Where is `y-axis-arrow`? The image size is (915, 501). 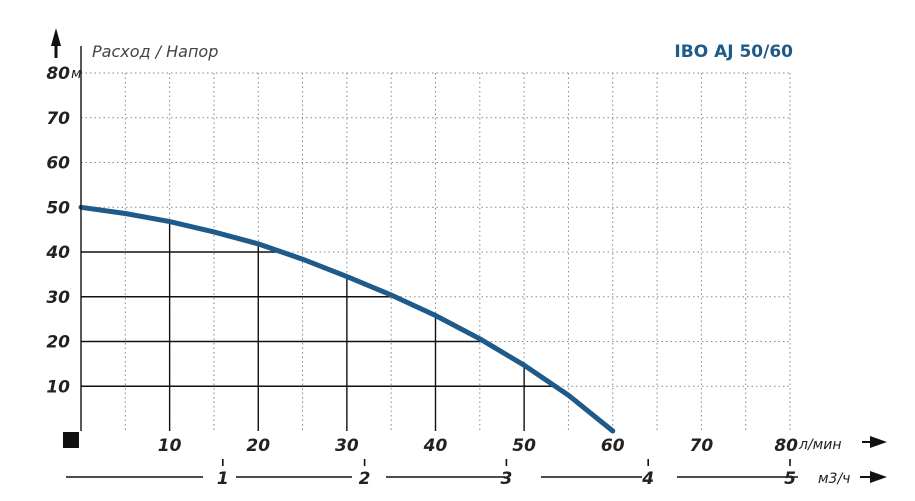 y-axis-arrow is located at coordinates (56, 37).